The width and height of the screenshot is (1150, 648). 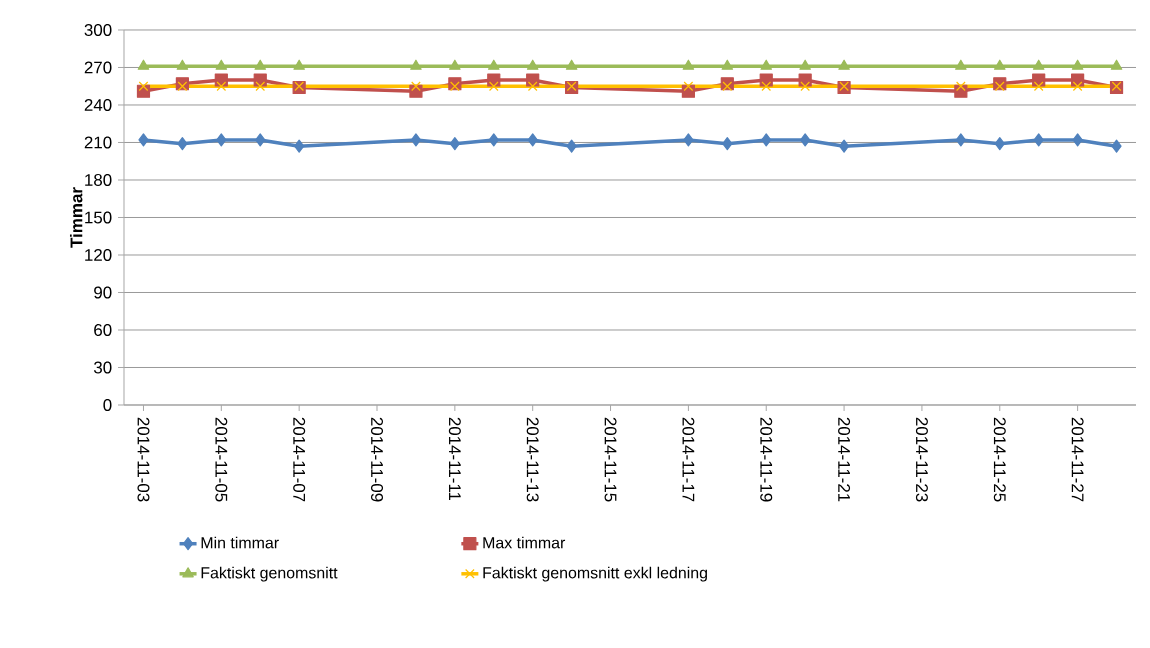 I want to click on x-tick-label: 2014-11-09, so click(x=377, y=459).